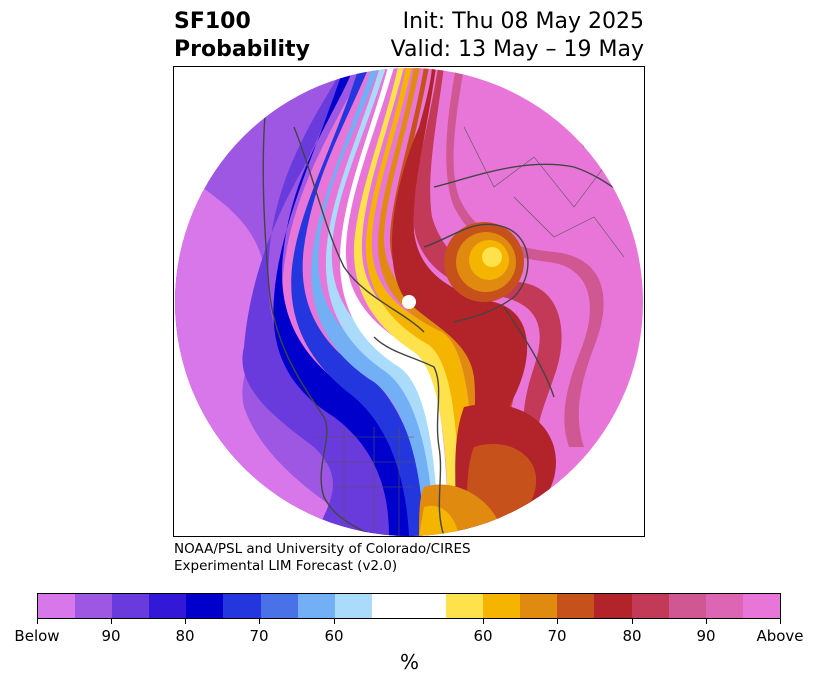  What do you see at coordinates (780, 636) in the screenshot?
I see `colorbar-tick-label: Above` at bounding box center [780, 636].